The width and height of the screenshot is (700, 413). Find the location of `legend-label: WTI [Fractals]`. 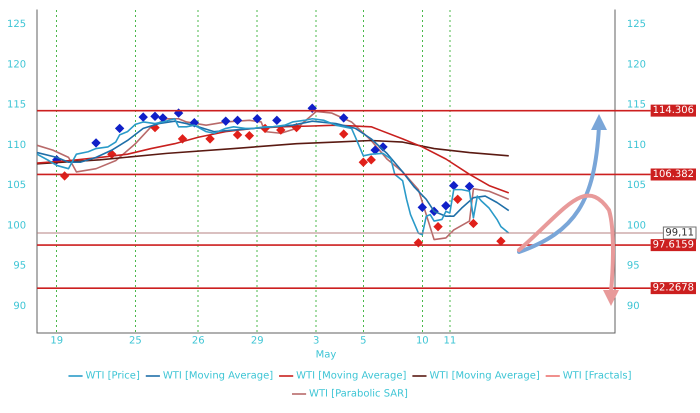

legend-label: WTI [Fractals] is located at coordinates (597, 376).